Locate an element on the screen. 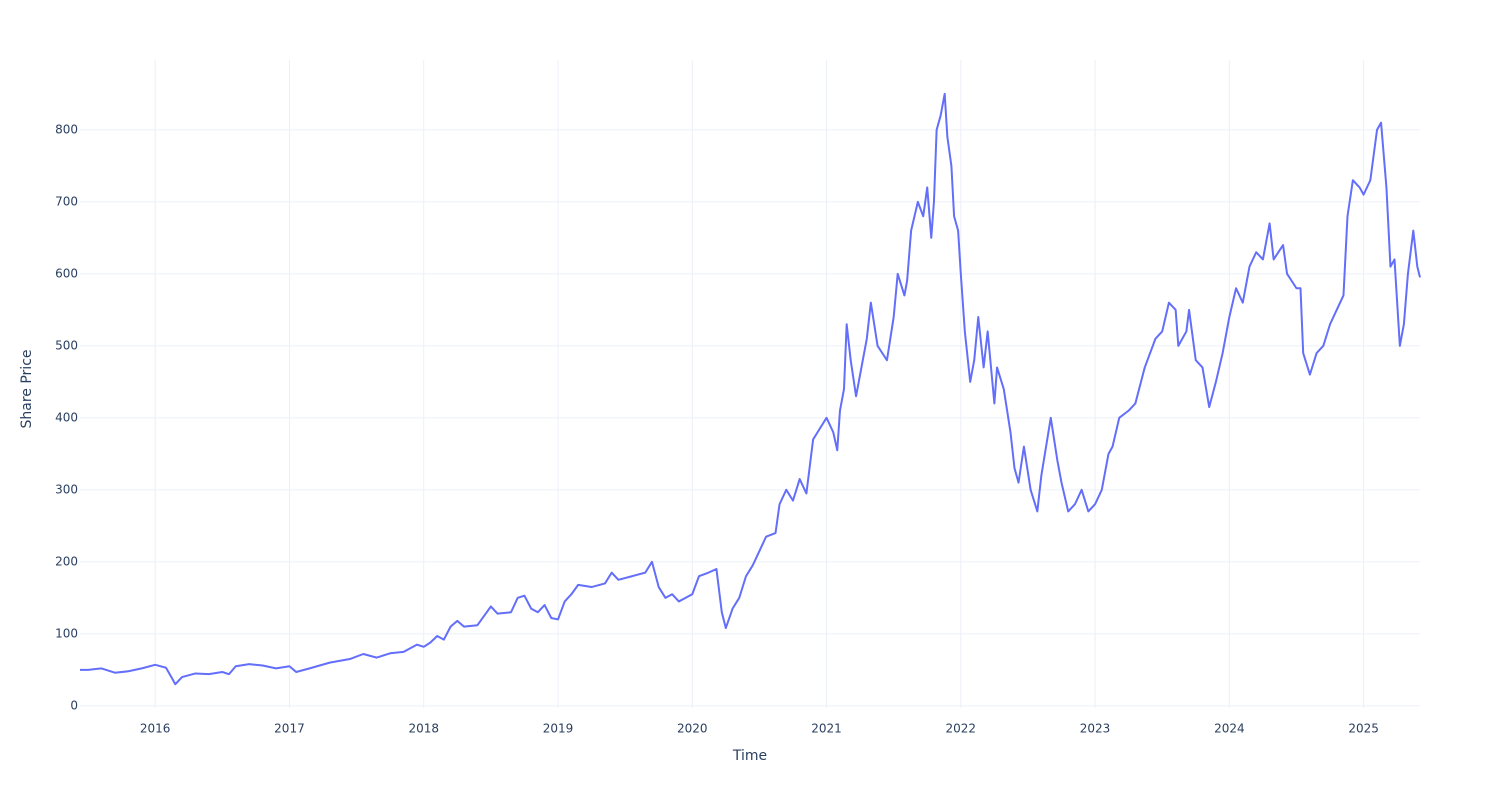 Image resolution: width=1500 pixels, height=804 pixels. x-tick-label: 2020 is located at coordinates (692, 729).